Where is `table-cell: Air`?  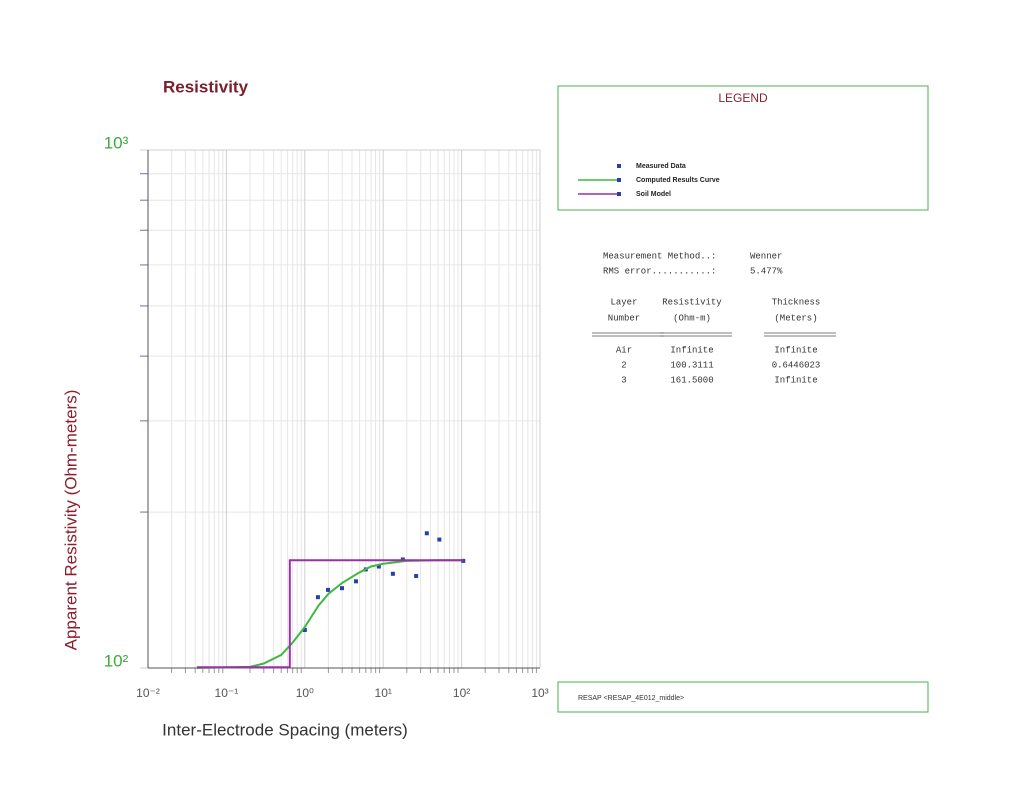 table-cell: Air is located at coordinates (624, 350).